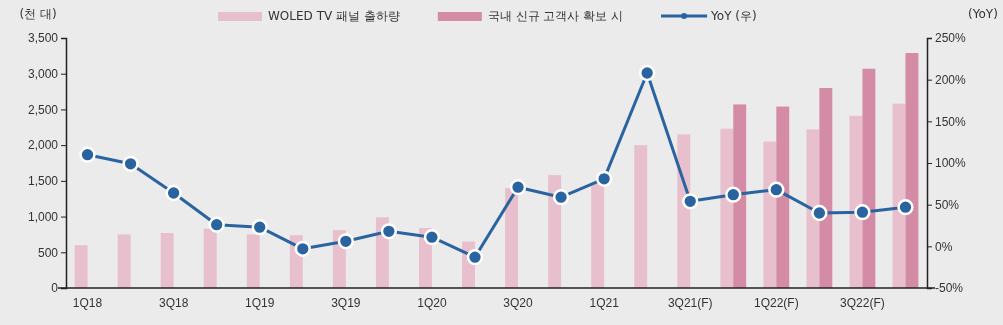  Describe the element at coordinates (555, 16) in the screenshot. I see `legend-label: 국내 신규 고객사 확보 시` at that location.